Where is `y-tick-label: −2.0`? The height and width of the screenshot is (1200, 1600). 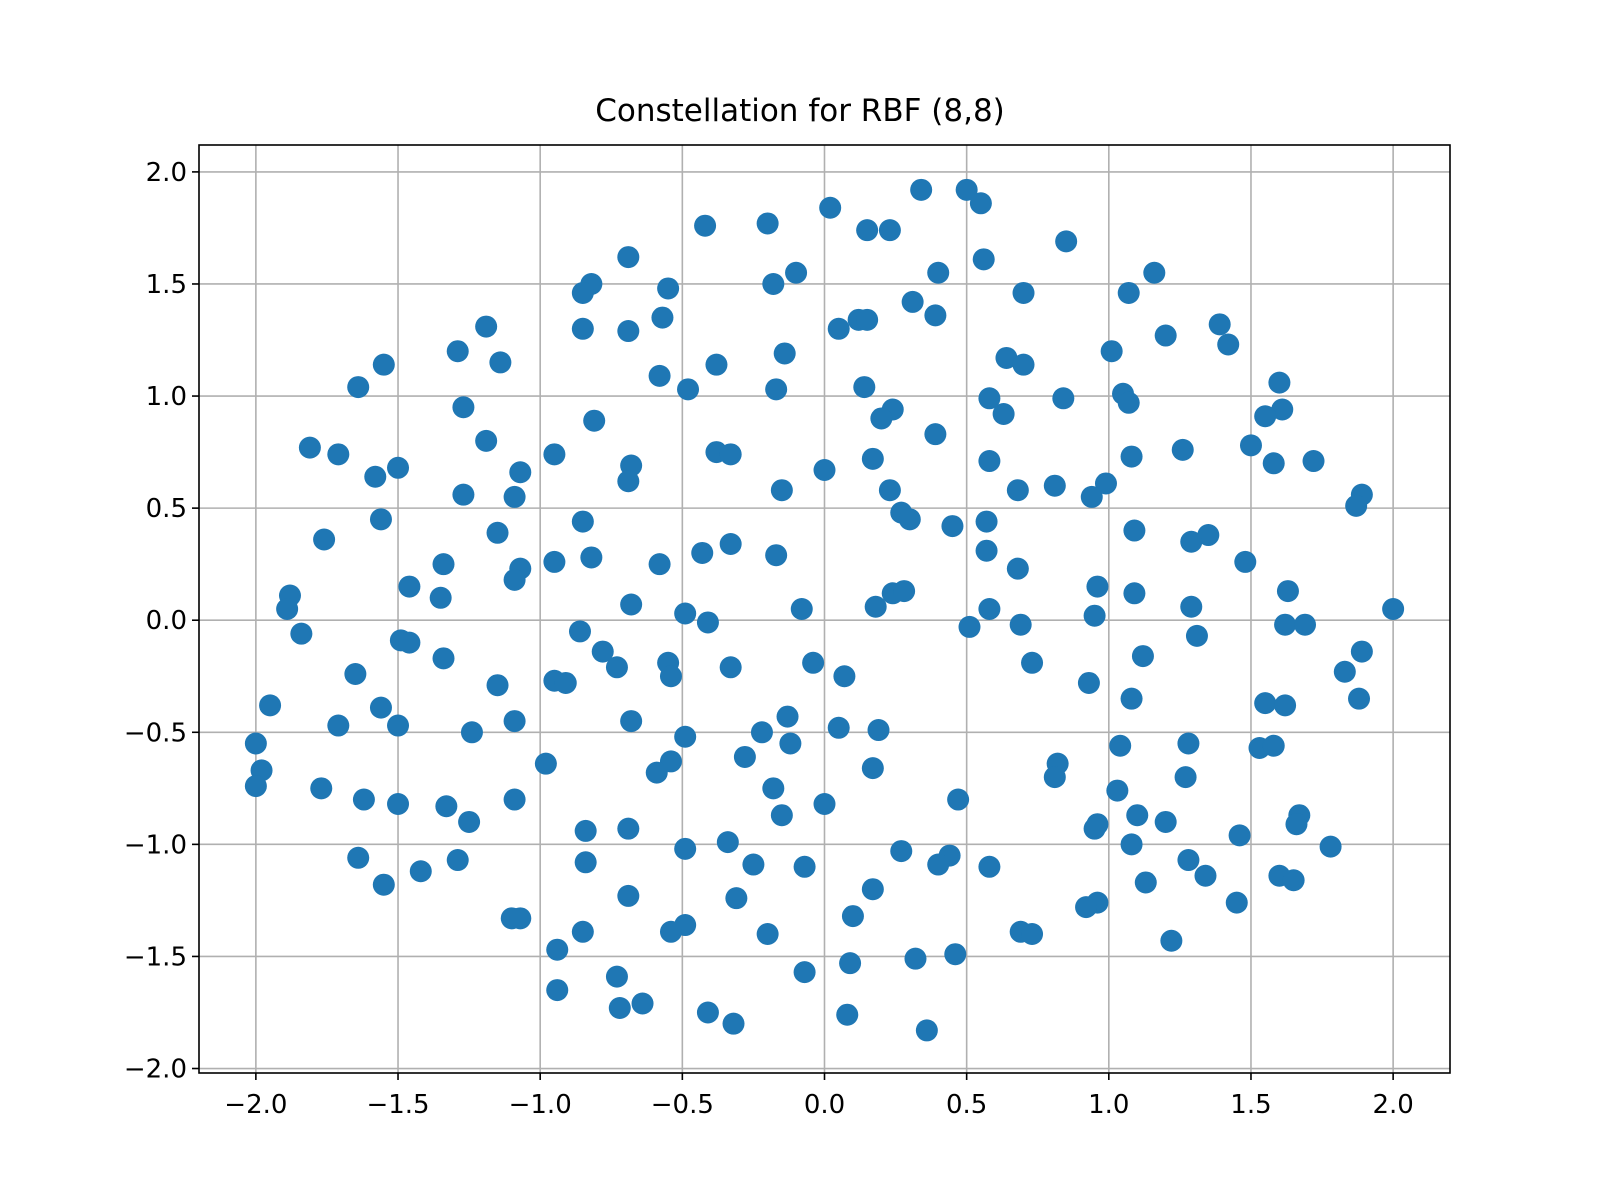
y-tick-label: −2.0 is located at coordinates (155, 1070).